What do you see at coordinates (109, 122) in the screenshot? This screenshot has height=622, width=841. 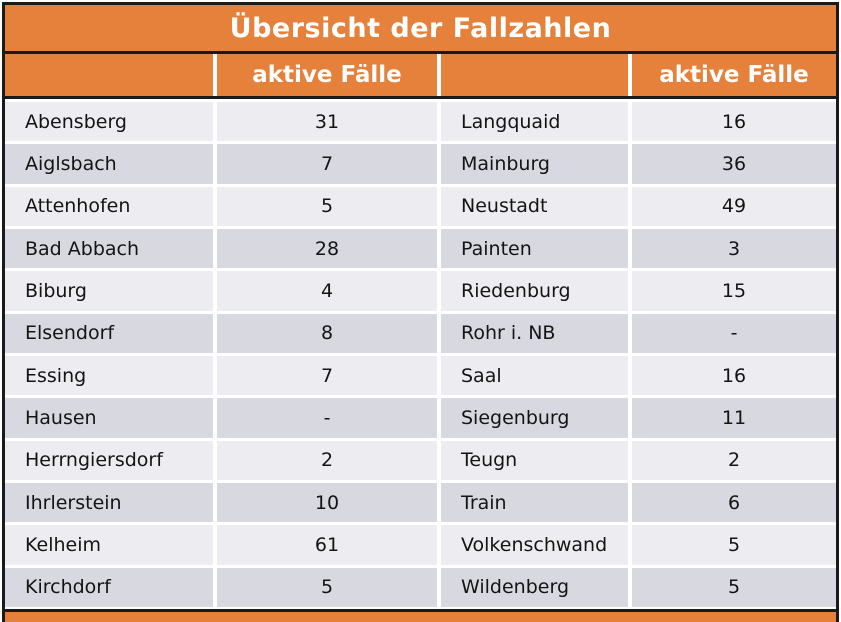 I see `municipality-name-cell: Abensberg` at bounding box center [109, 122].